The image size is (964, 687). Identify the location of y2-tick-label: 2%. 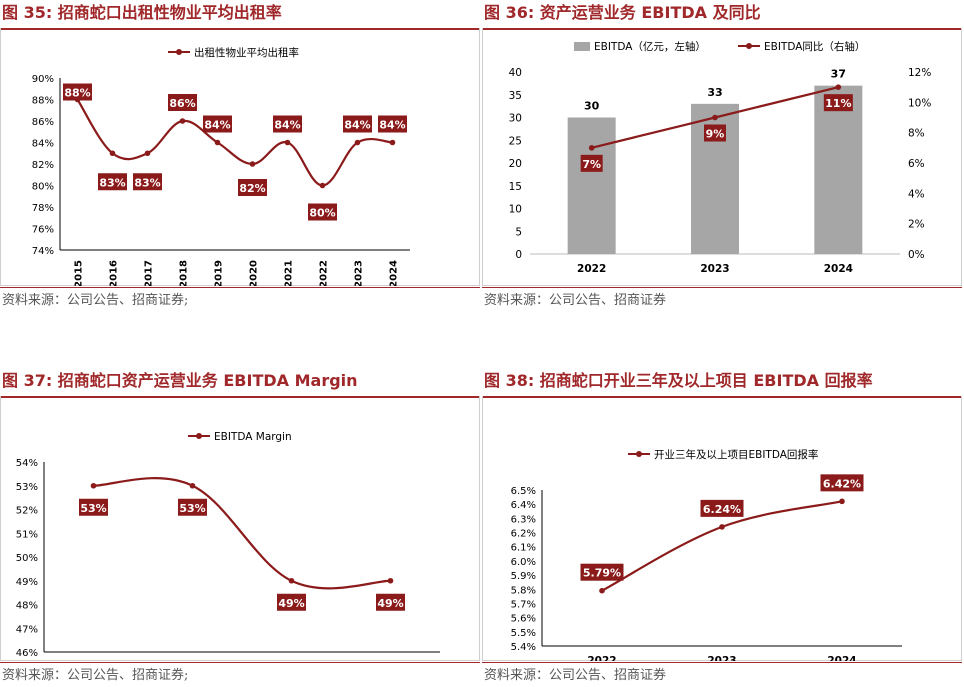
(916, 225).